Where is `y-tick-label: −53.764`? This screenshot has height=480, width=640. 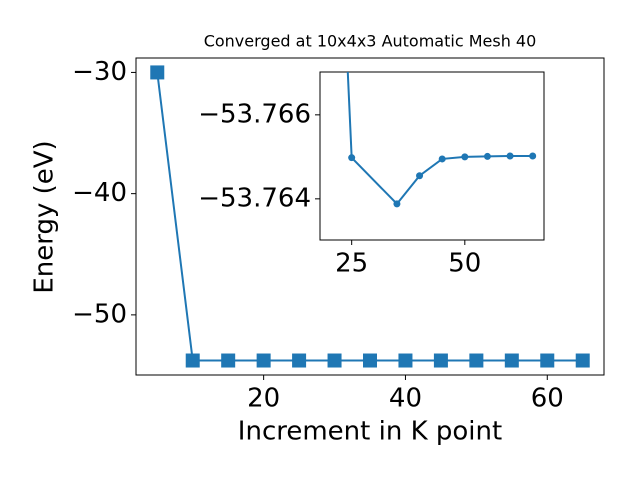 y-tick-label: −53.764 is located at coordinates (254, 198).